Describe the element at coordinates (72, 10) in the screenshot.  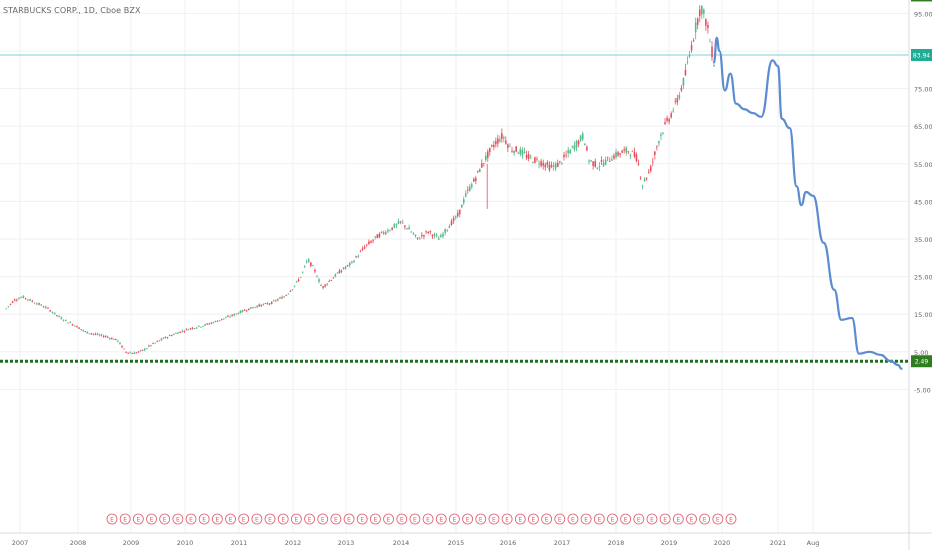
I see `symbol-title: STARBUCKS CORP., 1D, Cboe BZX` at that location.